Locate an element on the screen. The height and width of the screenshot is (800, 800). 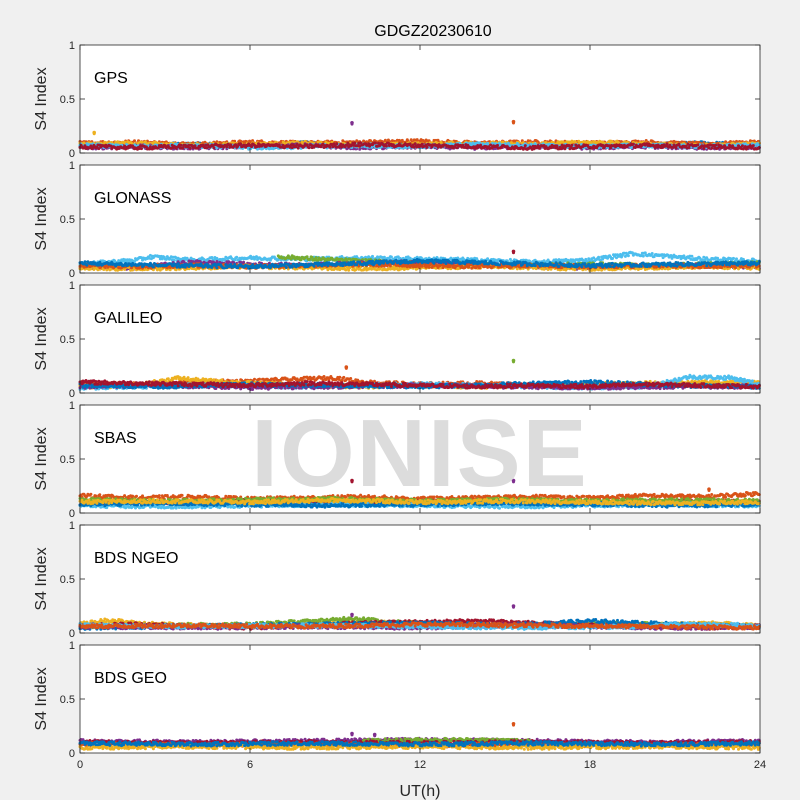
series-points is located at coordinates (419, 135).